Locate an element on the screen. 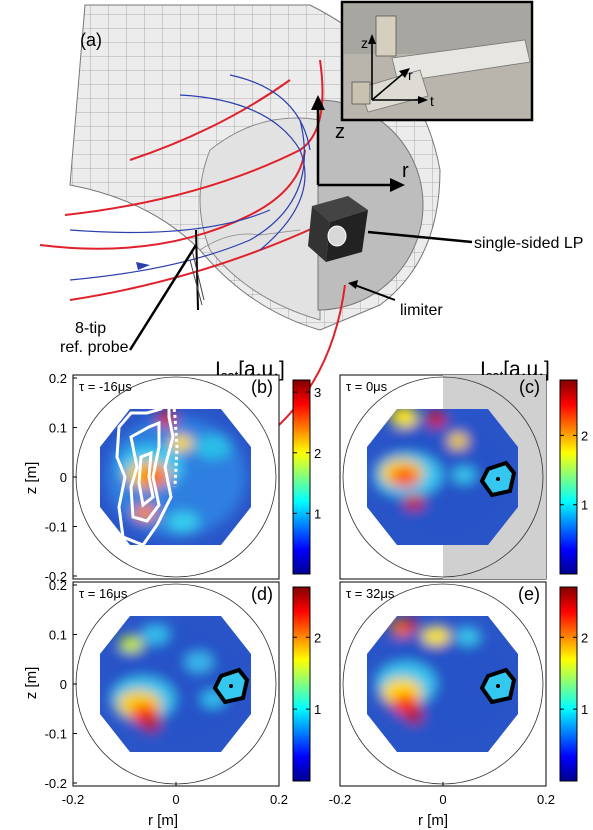 The width and height of the screenshot is (593, 830). label-limiter: limiter is located at coordinates (421, 310).